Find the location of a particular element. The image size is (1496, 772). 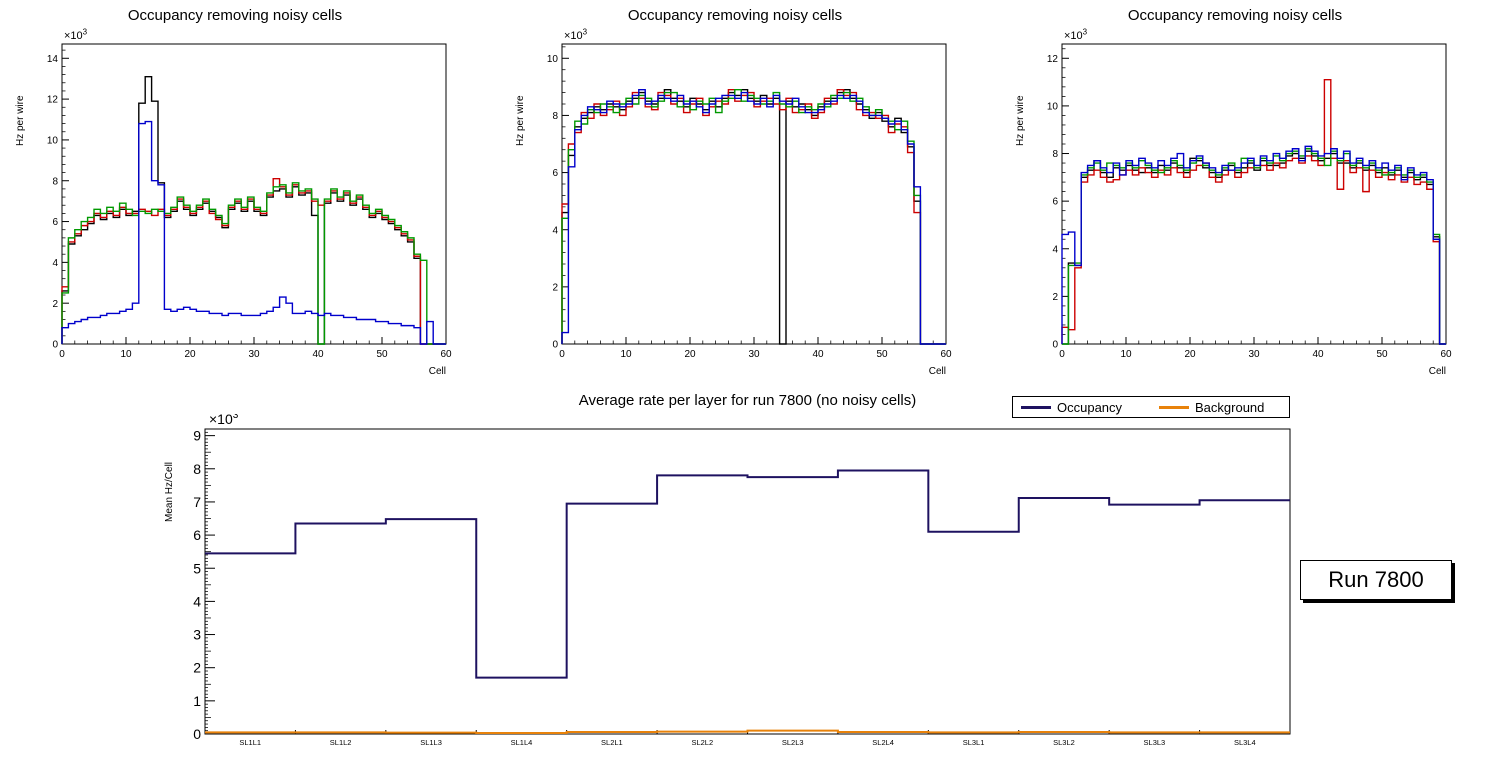

svg-text: SL1L2 is located at coordinates (341, 742).